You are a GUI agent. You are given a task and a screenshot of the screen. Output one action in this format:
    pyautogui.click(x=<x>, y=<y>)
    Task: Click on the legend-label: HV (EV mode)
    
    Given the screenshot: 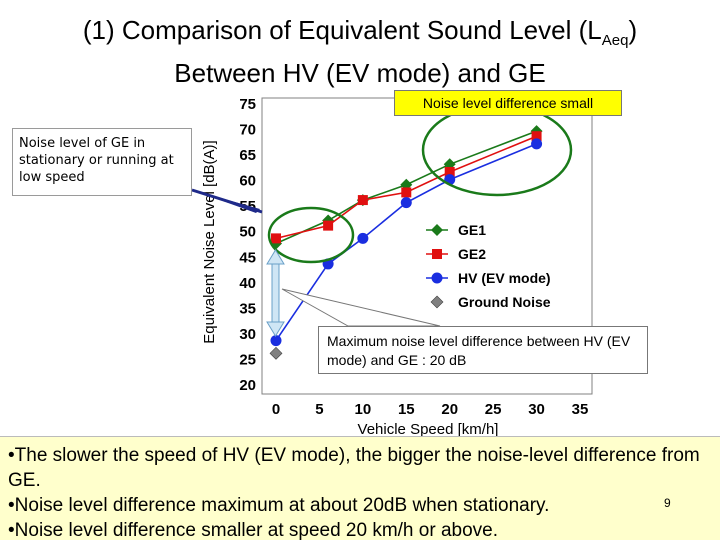 What is the action you would take?
    pyautogui.click(x=504, y=278)
    